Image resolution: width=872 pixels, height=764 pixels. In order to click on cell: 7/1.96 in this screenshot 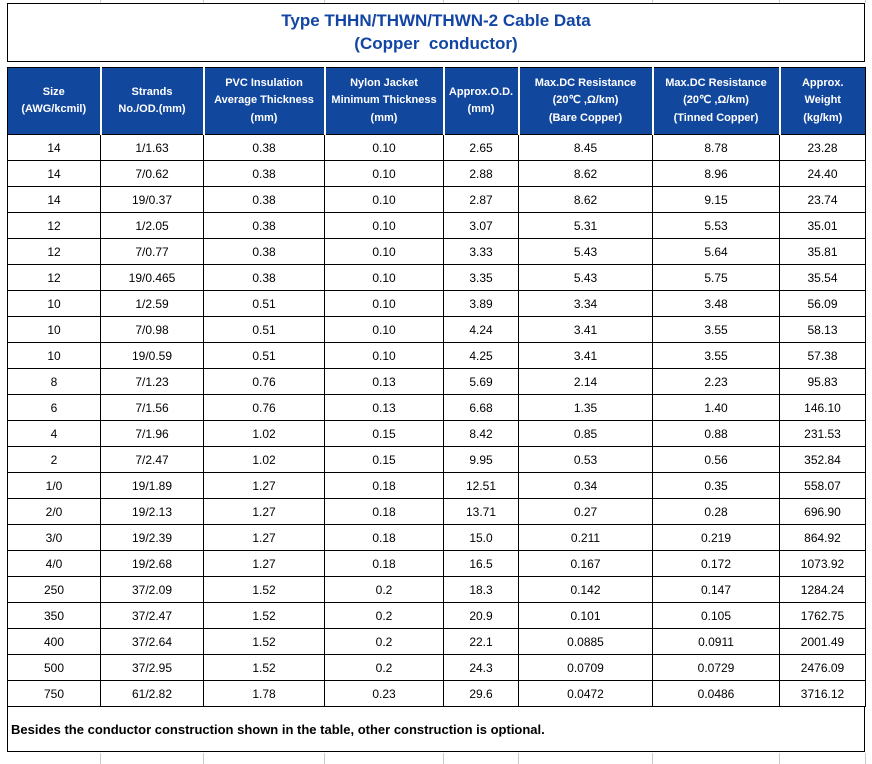, I will do `click(152, 433)`.